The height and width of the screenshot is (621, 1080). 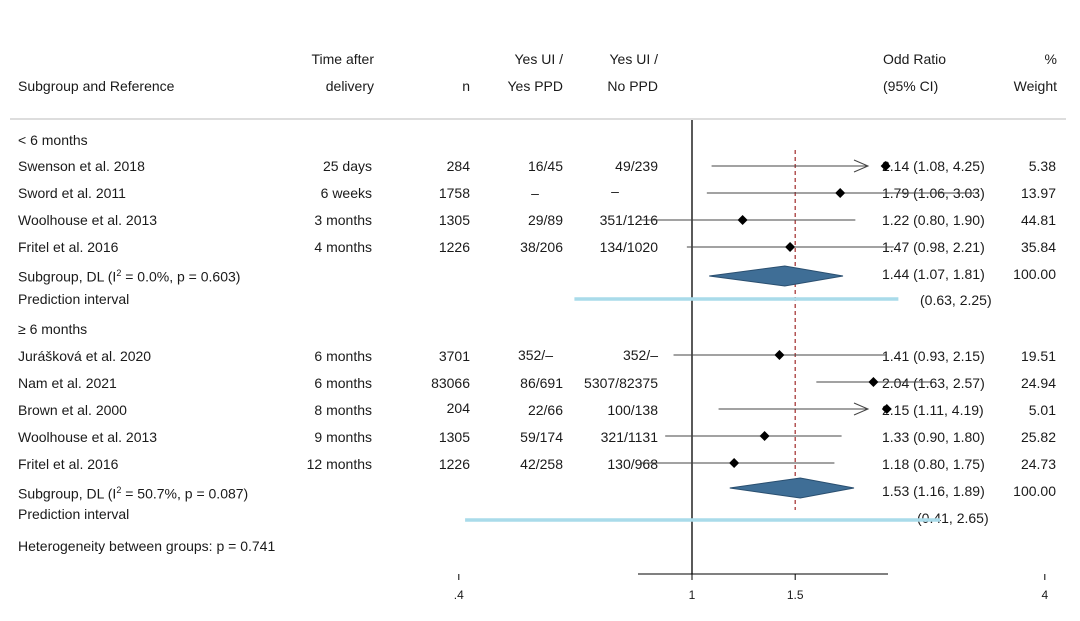 I want to click on header-time-line2: delivery, so click(x=349, y=86).